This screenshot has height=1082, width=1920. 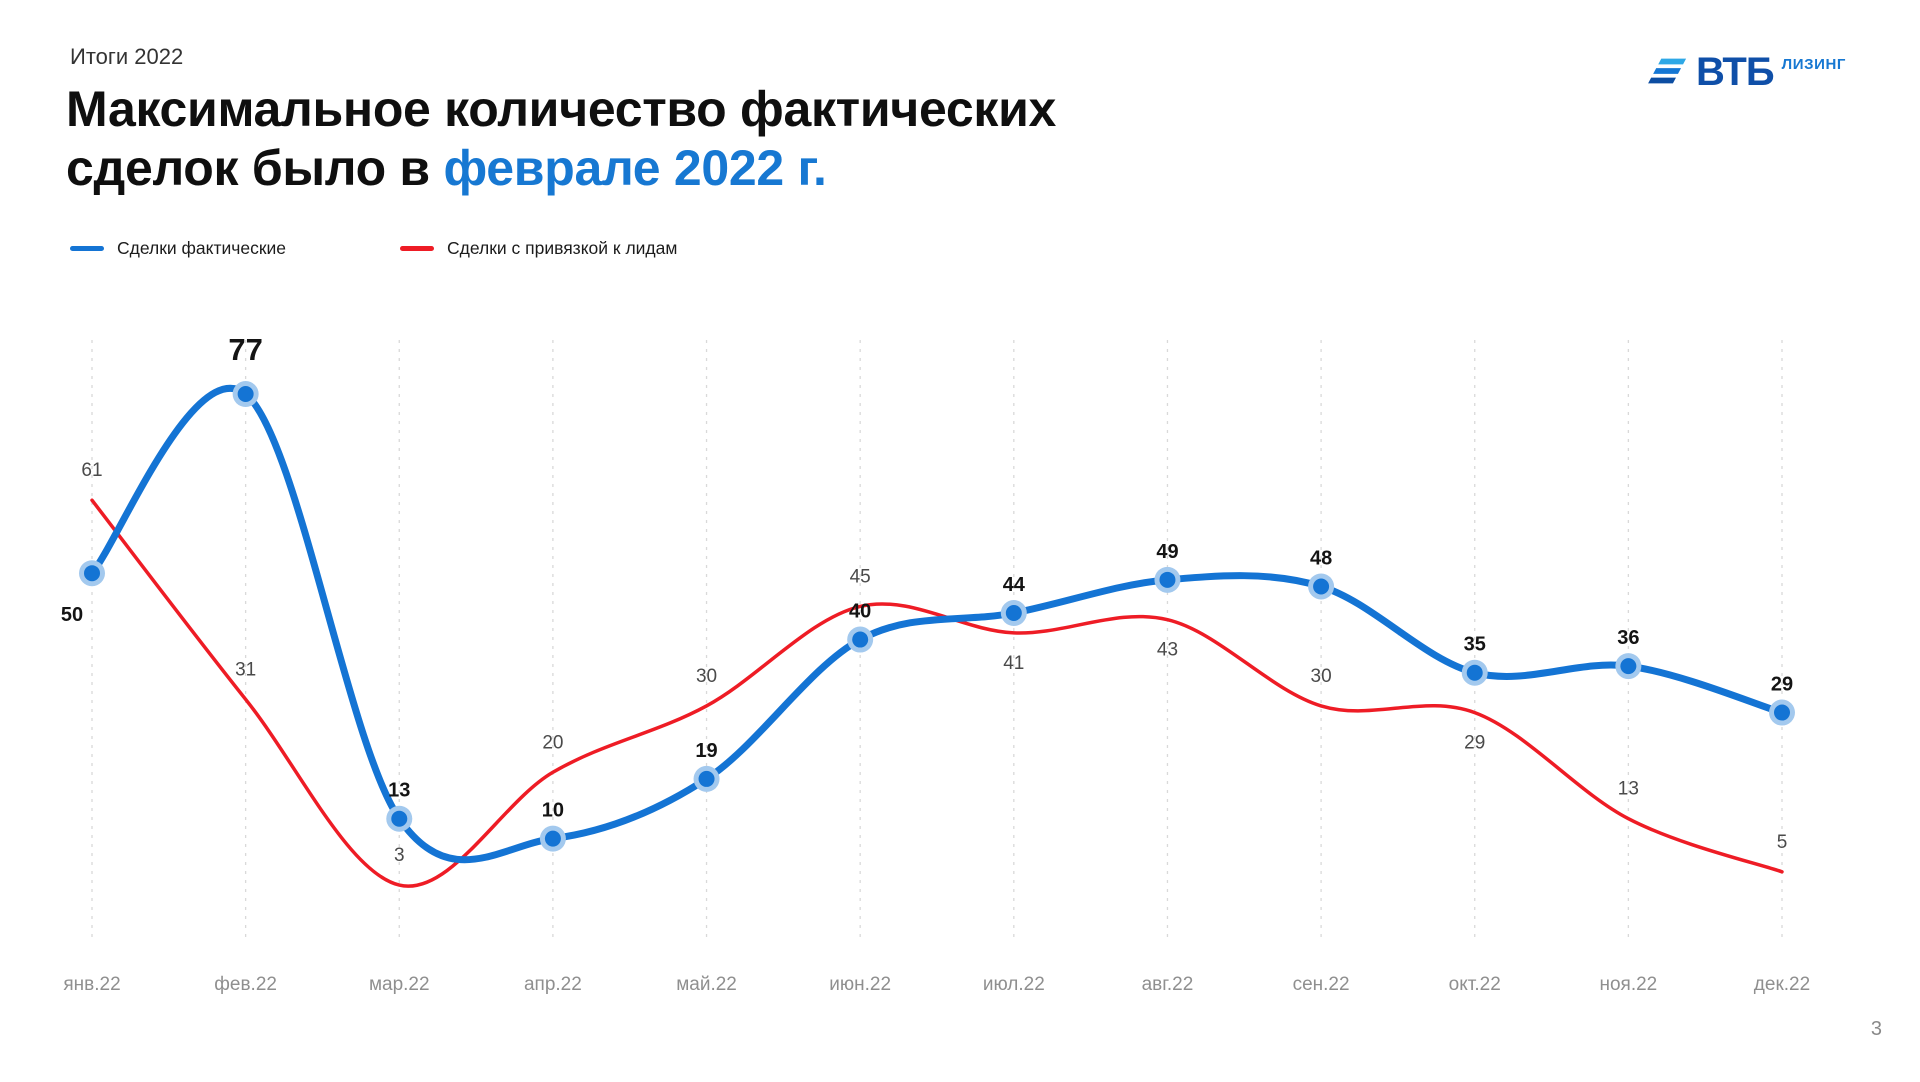 I want to click on legend-swatch-leads, so click(x=417, y=248).